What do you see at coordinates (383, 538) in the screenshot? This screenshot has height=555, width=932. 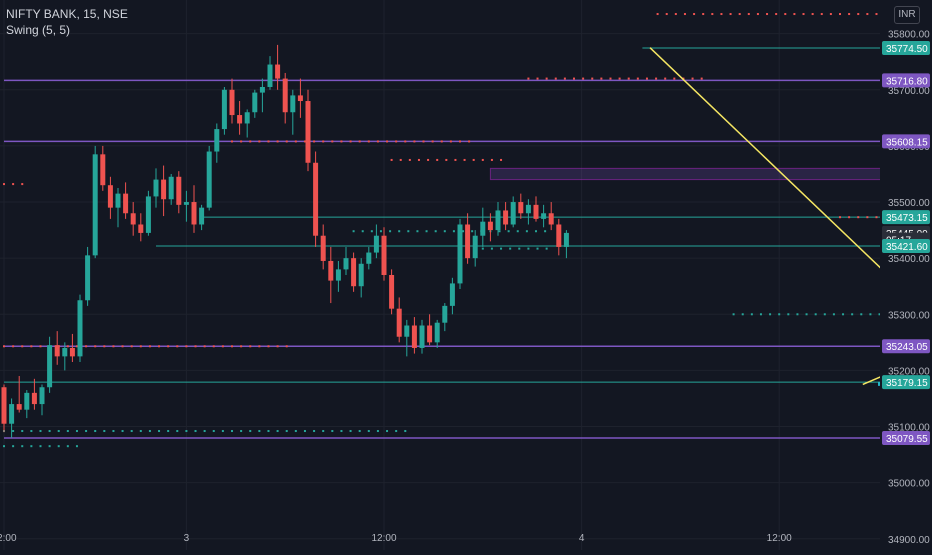 I see `time-tick-label: 12:00` at bounding box center [383, 538].